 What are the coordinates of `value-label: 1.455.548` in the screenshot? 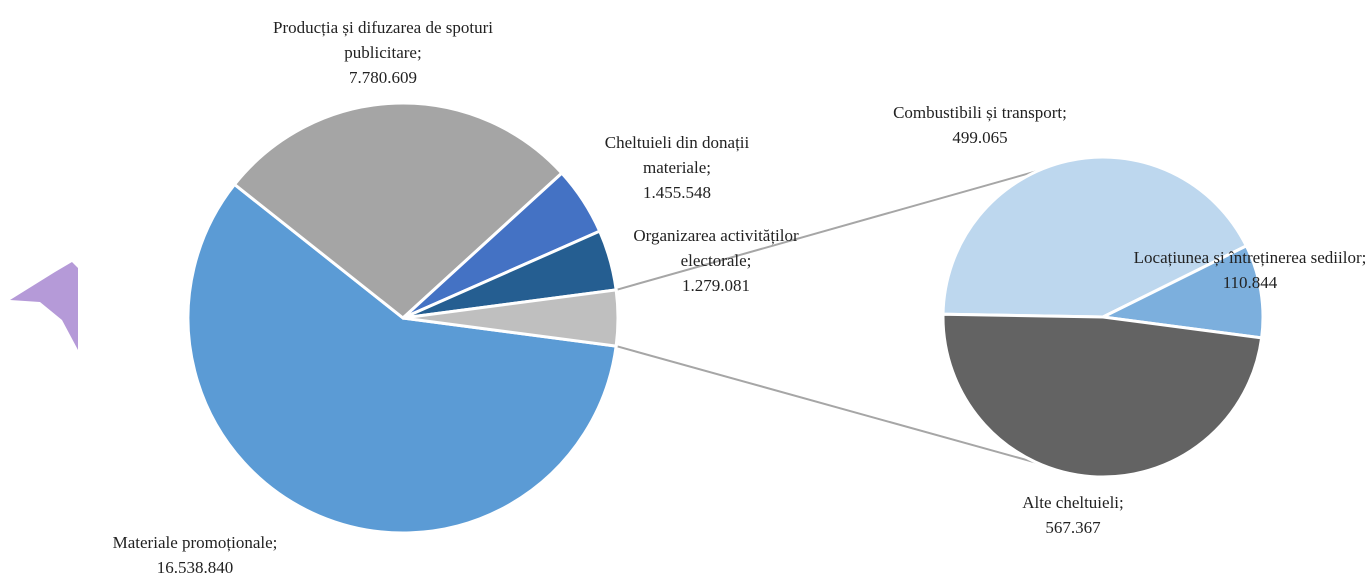 It's located at (677, 192).